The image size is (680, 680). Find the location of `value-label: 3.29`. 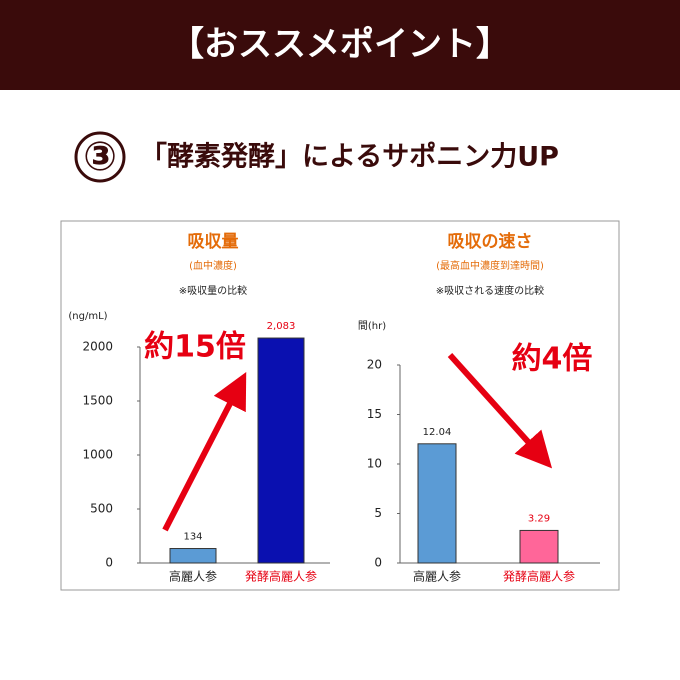

value-label: 3.29 is located at coordinates (539, 518).